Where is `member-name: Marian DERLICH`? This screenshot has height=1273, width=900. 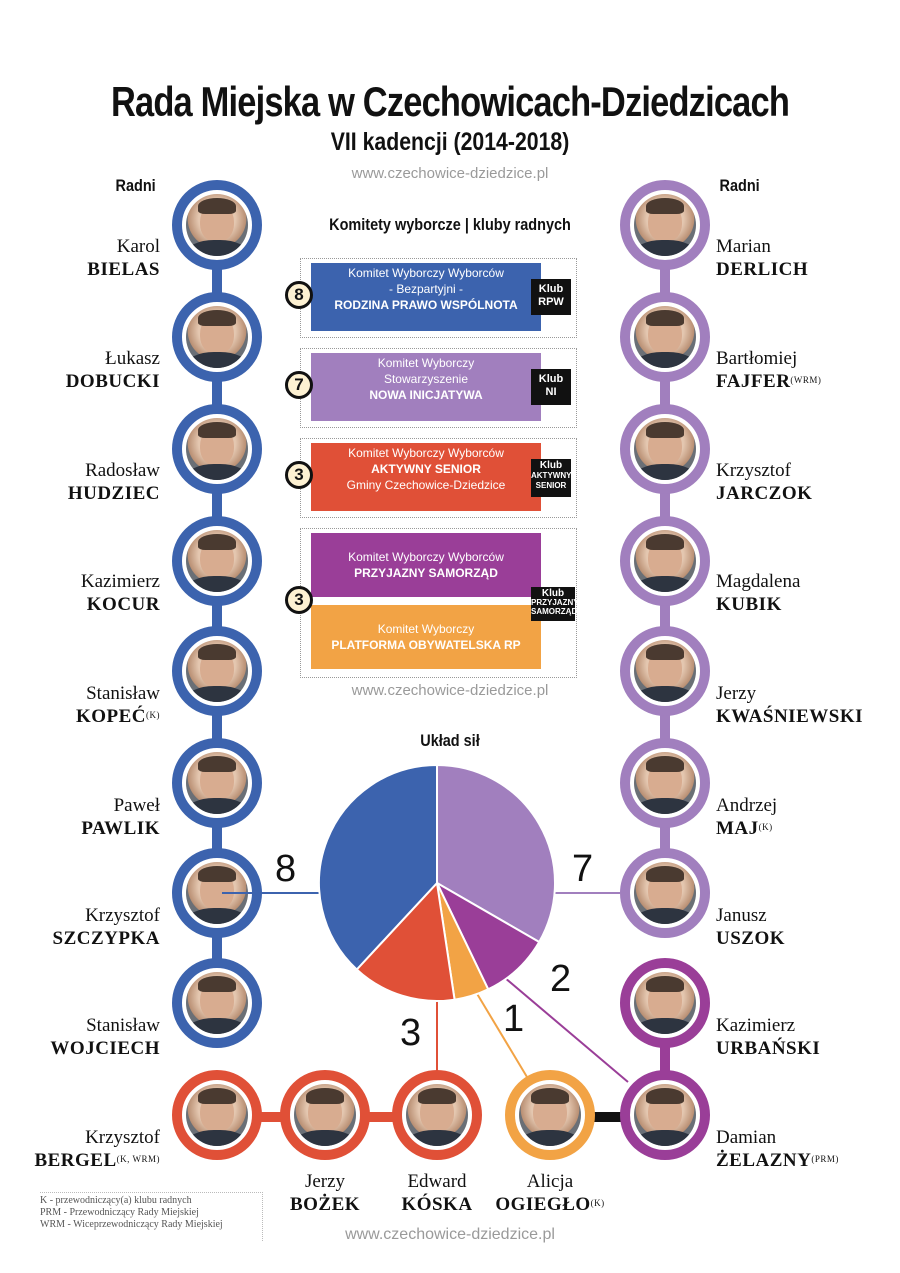
member-name: Marian DERLICH is located at coordinates (762, 258).